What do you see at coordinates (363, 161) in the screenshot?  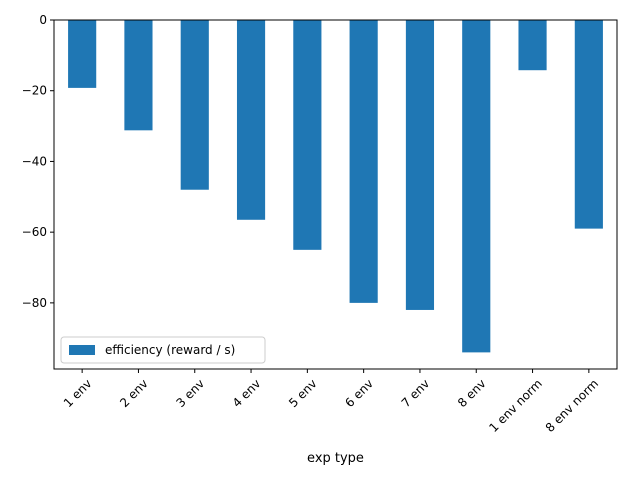 I see `bar-6-env` at bounding box center [363, 161].